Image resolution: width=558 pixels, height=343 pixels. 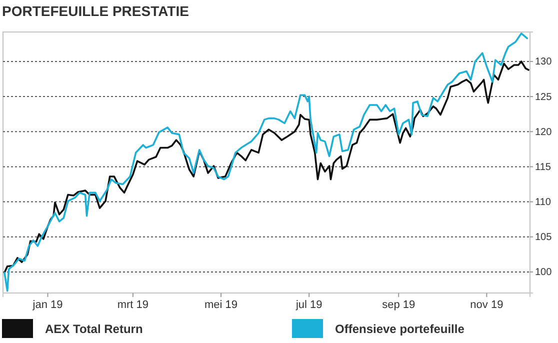 I want to click on y-tick-label: 125, so click(x=543, y=97).